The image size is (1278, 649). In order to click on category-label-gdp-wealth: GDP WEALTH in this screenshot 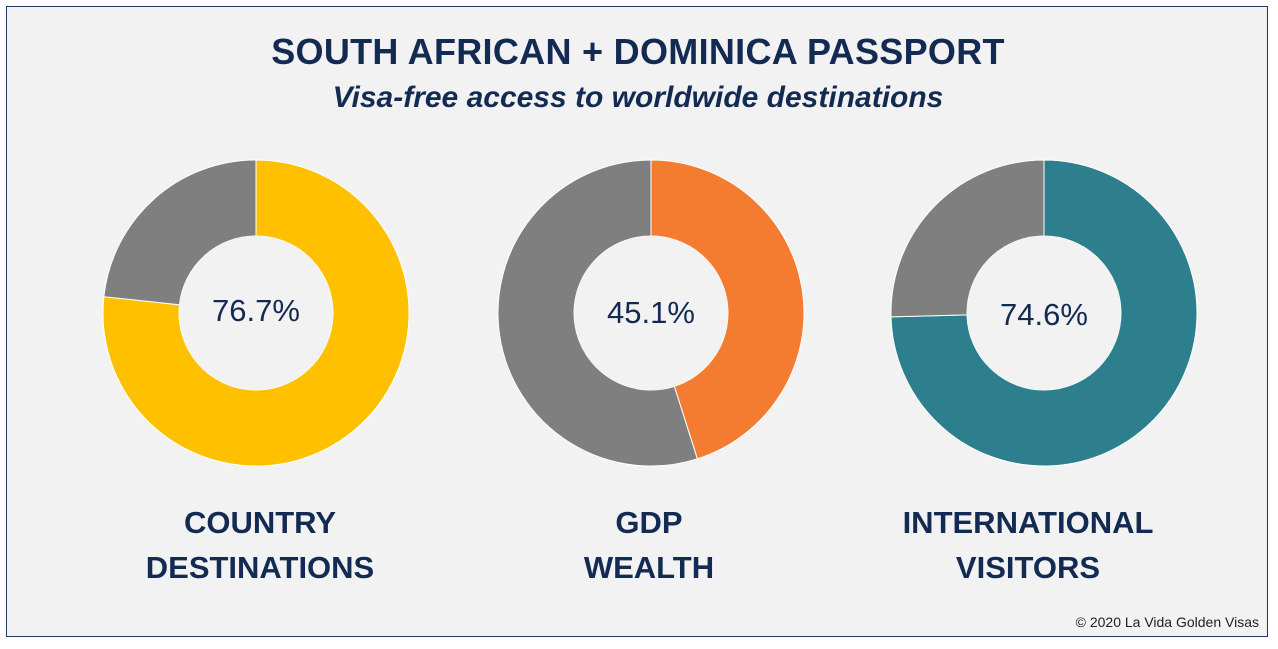, I will do `click(649, 545)`.